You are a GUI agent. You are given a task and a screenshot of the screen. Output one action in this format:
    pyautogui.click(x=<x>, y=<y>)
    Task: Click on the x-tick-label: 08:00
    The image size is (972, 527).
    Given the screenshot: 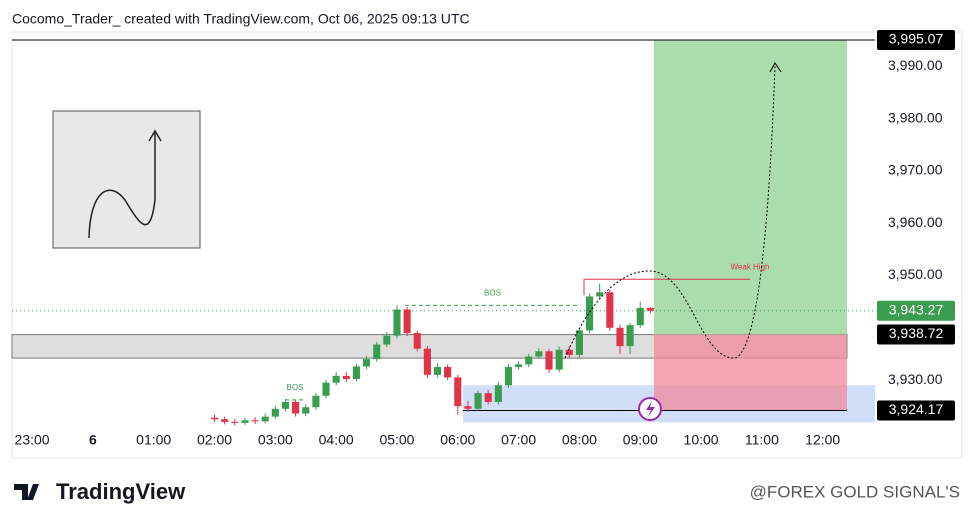 What is the action you would take?
    pyautogui.click(x=579, y=440)
    